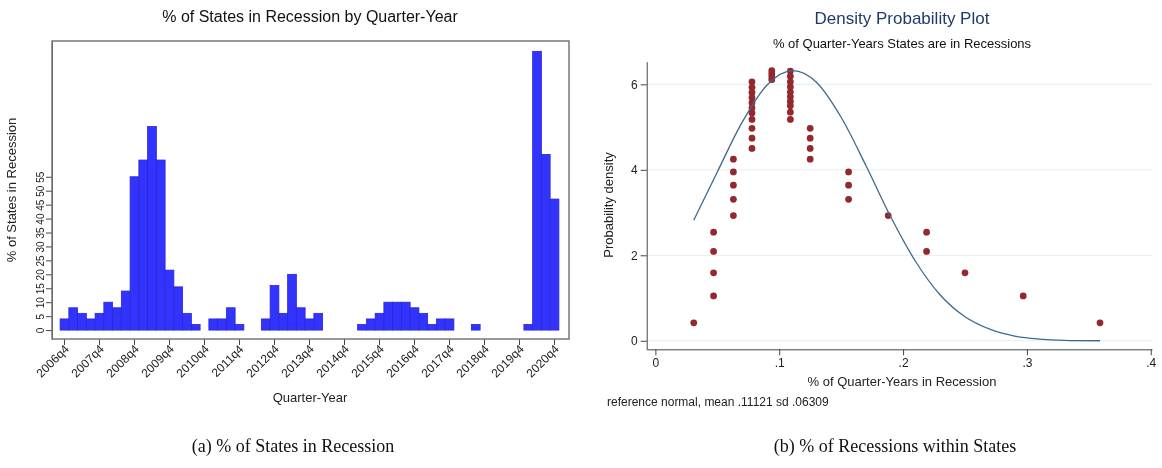 The image size is (1162, 468). Describe the element at coordinates (635, 255) in the screenshot. I see `y-tick-label: 2` at that location.